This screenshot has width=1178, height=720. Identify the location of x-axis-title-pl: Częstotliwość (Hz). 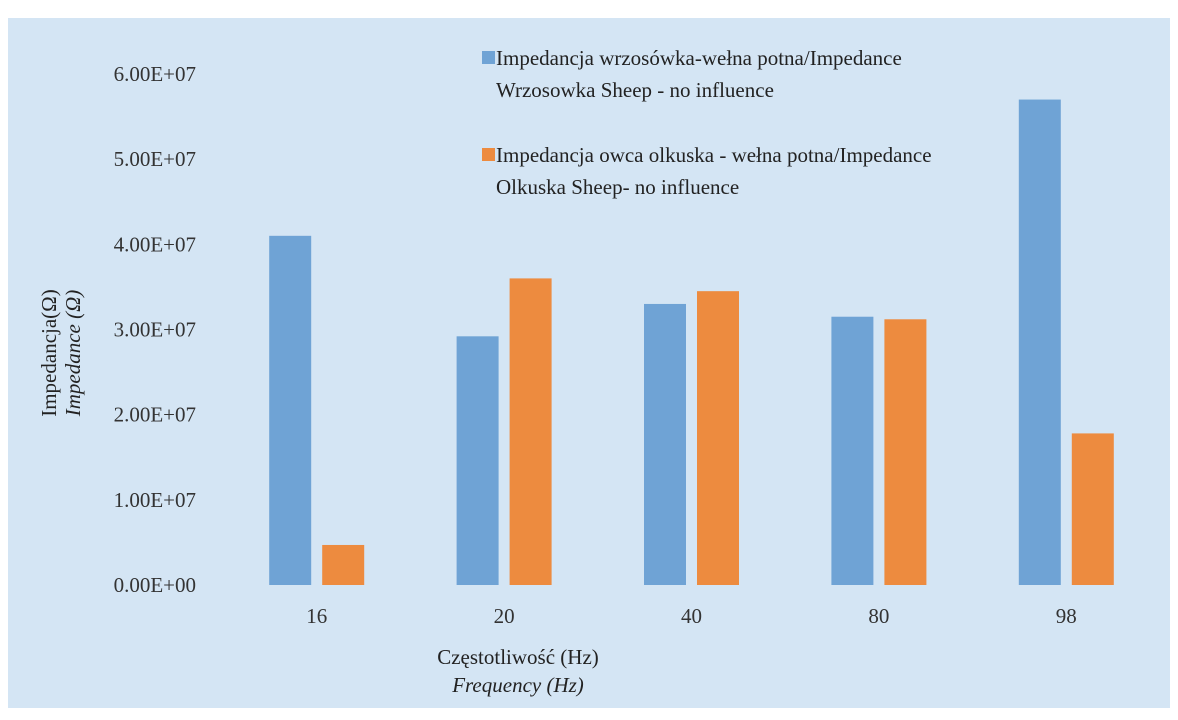
(518, 657).